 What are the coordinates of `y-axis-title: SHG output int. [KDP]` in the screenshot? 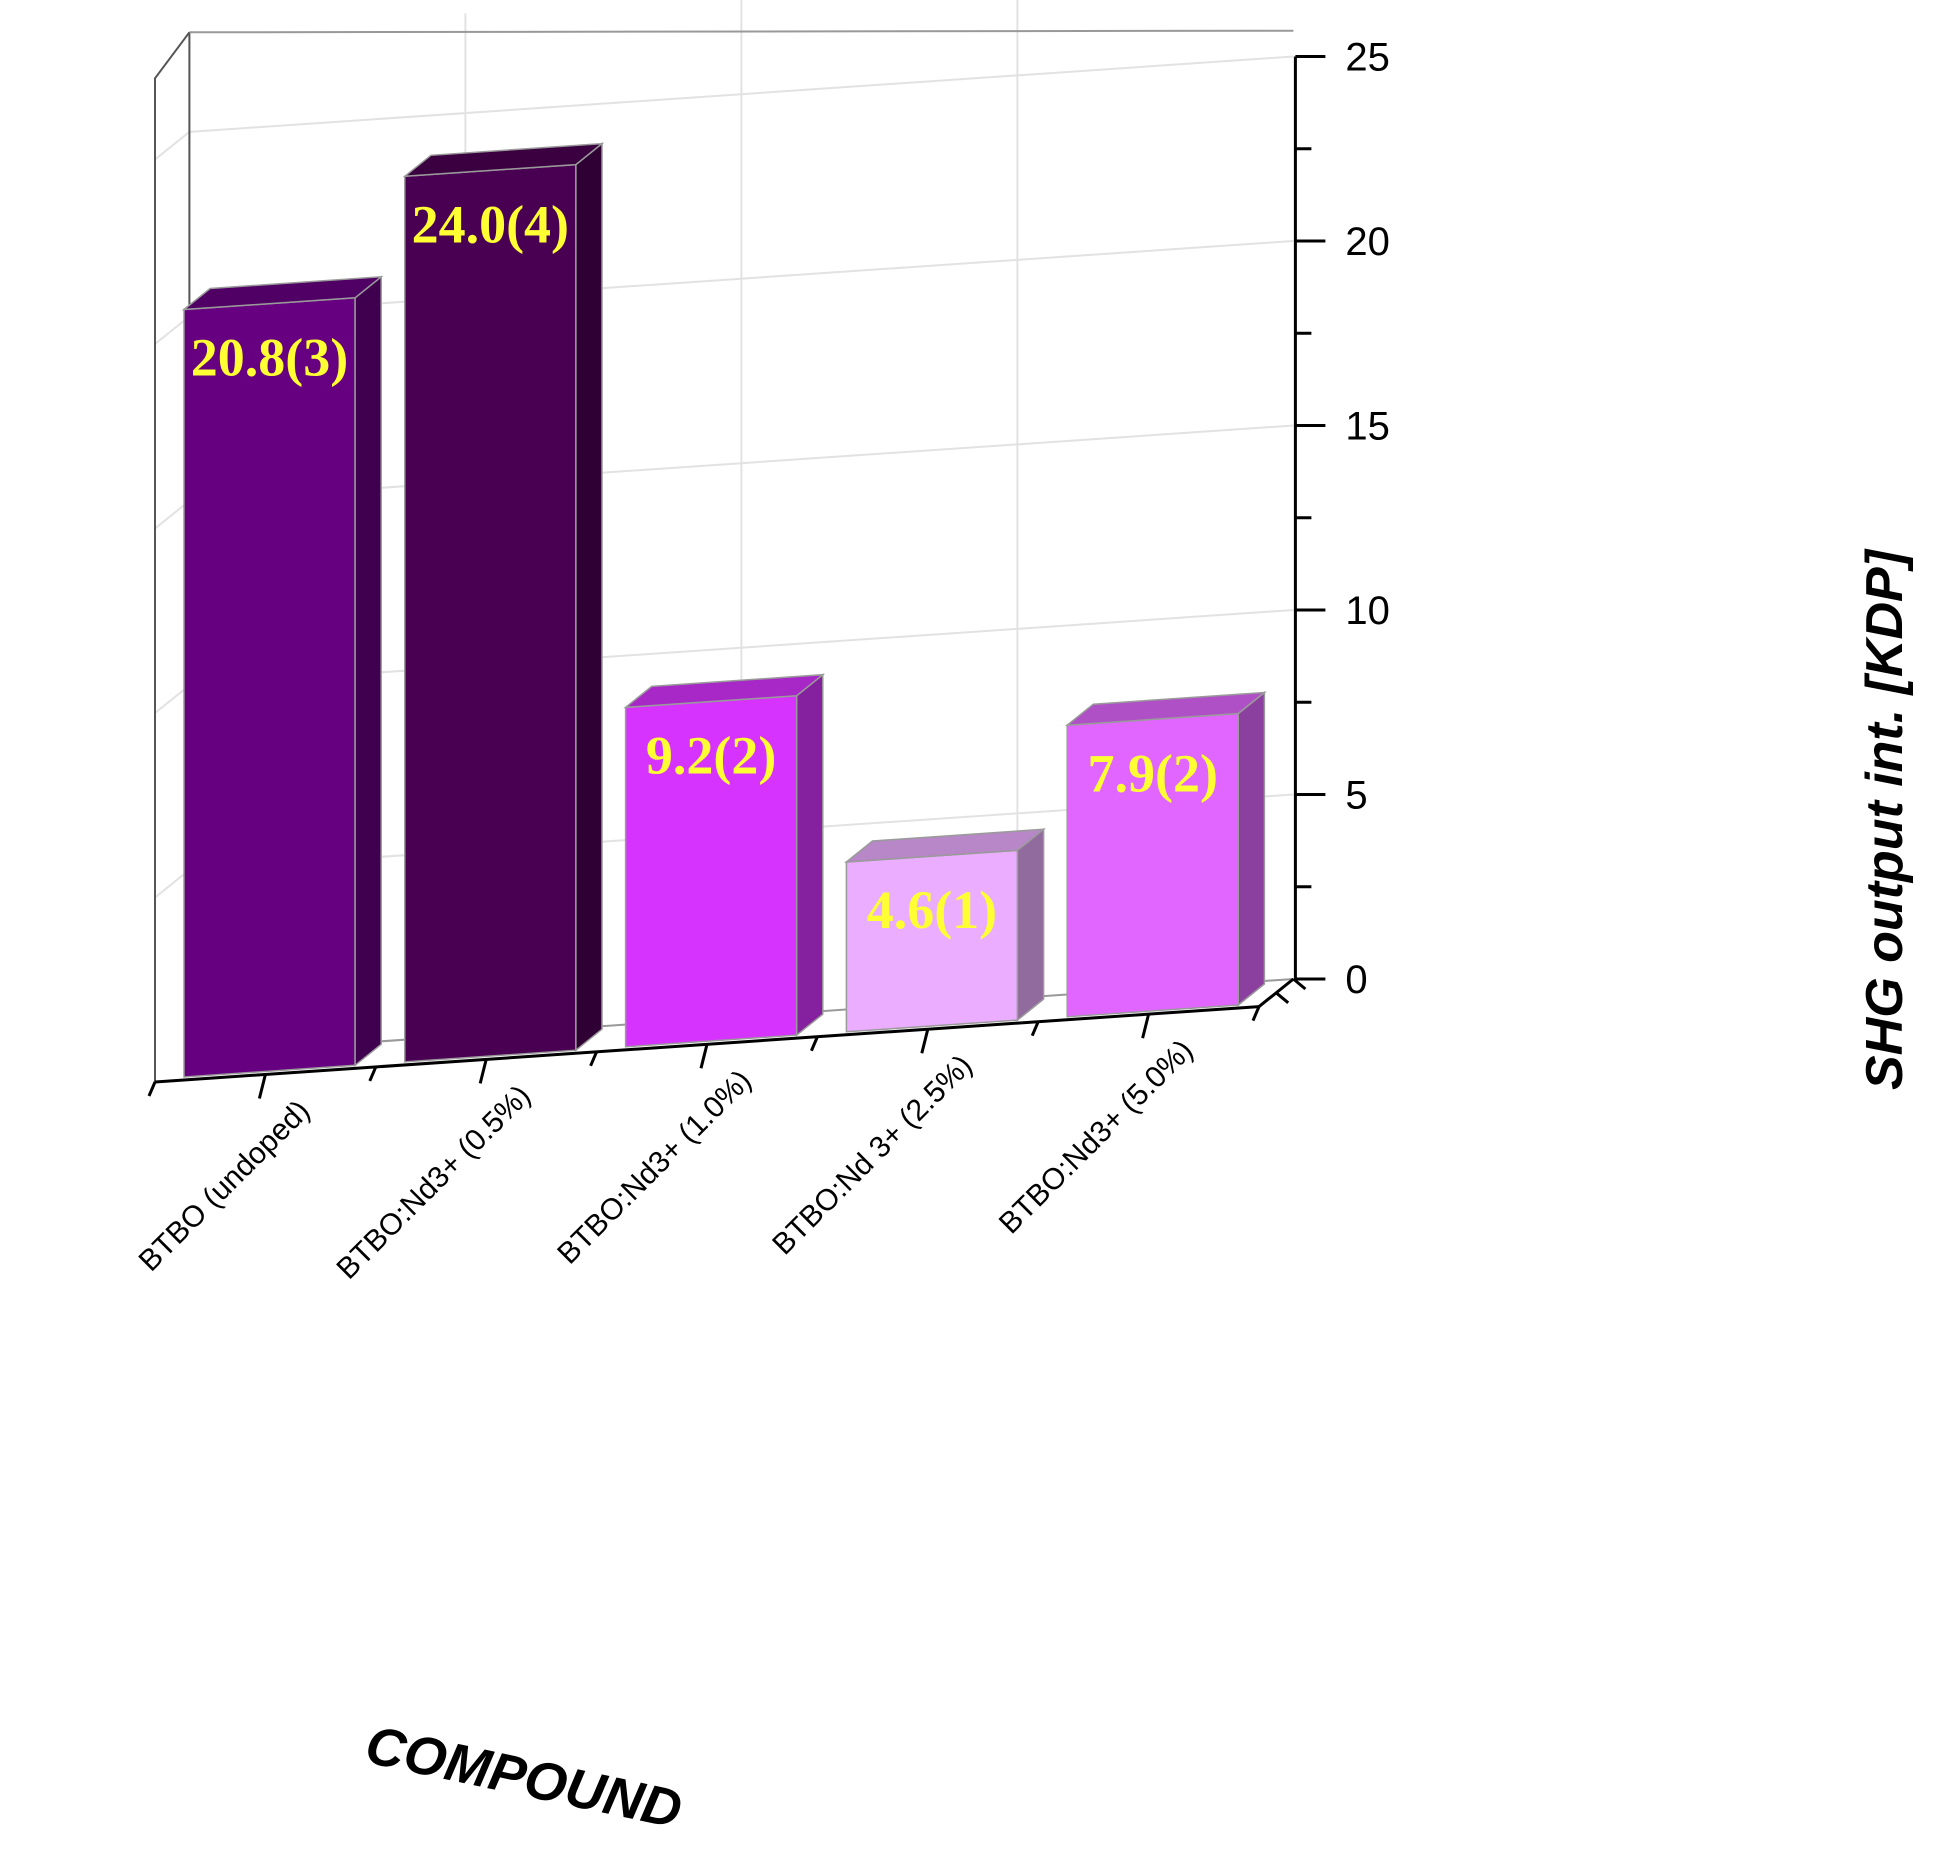 It's located at (1885, 819).